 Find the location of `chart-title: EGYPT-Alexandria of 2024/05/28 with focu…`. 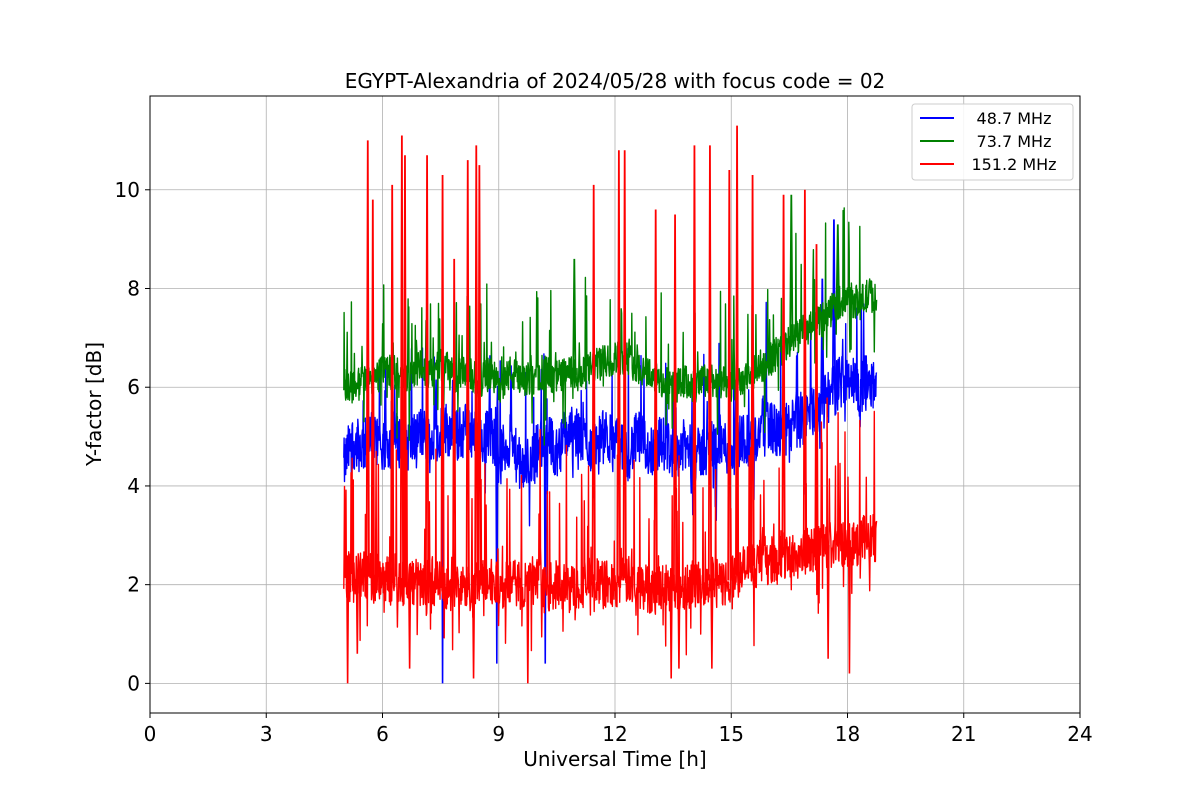

chart-title: EGYPT-Alexandria of 2024/05/28 with focu… is located at coordinates (615, 81).